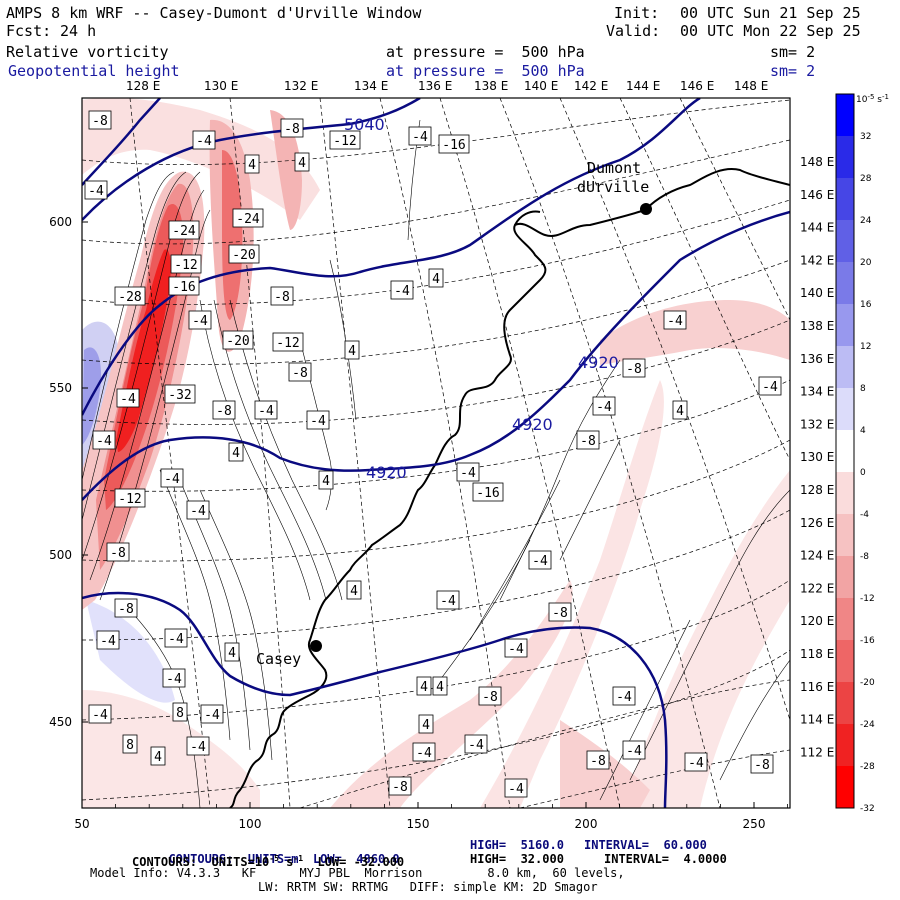 Image resolution: width=900 pixels, height=900 pixels. What do you see at coordinates (817, 523) in the screenshot?
I see `edge-label: 126 E` at bounding box center [817, 523].